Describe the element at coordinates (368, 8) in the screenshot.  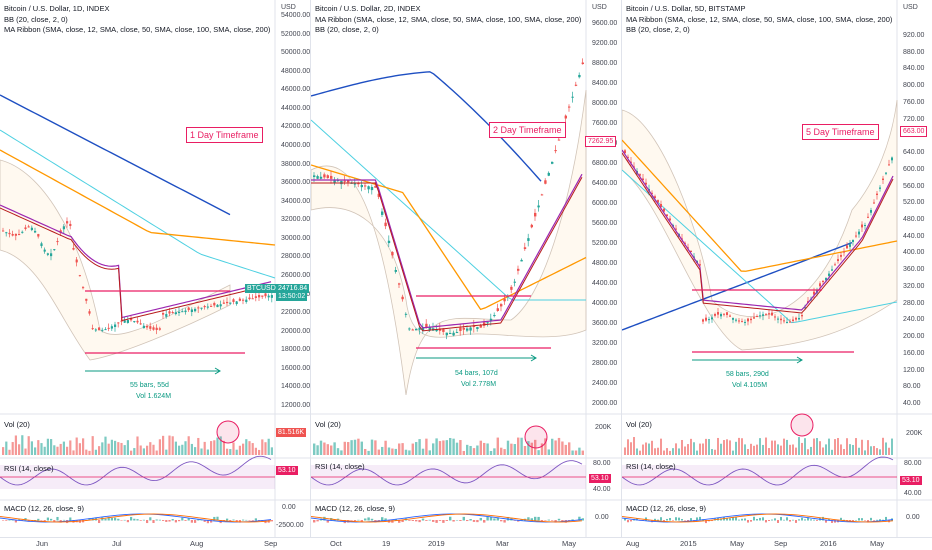
I see `symbol-title: Bitcoin / U.S. Dollar, 2D, INDEX` at that location.